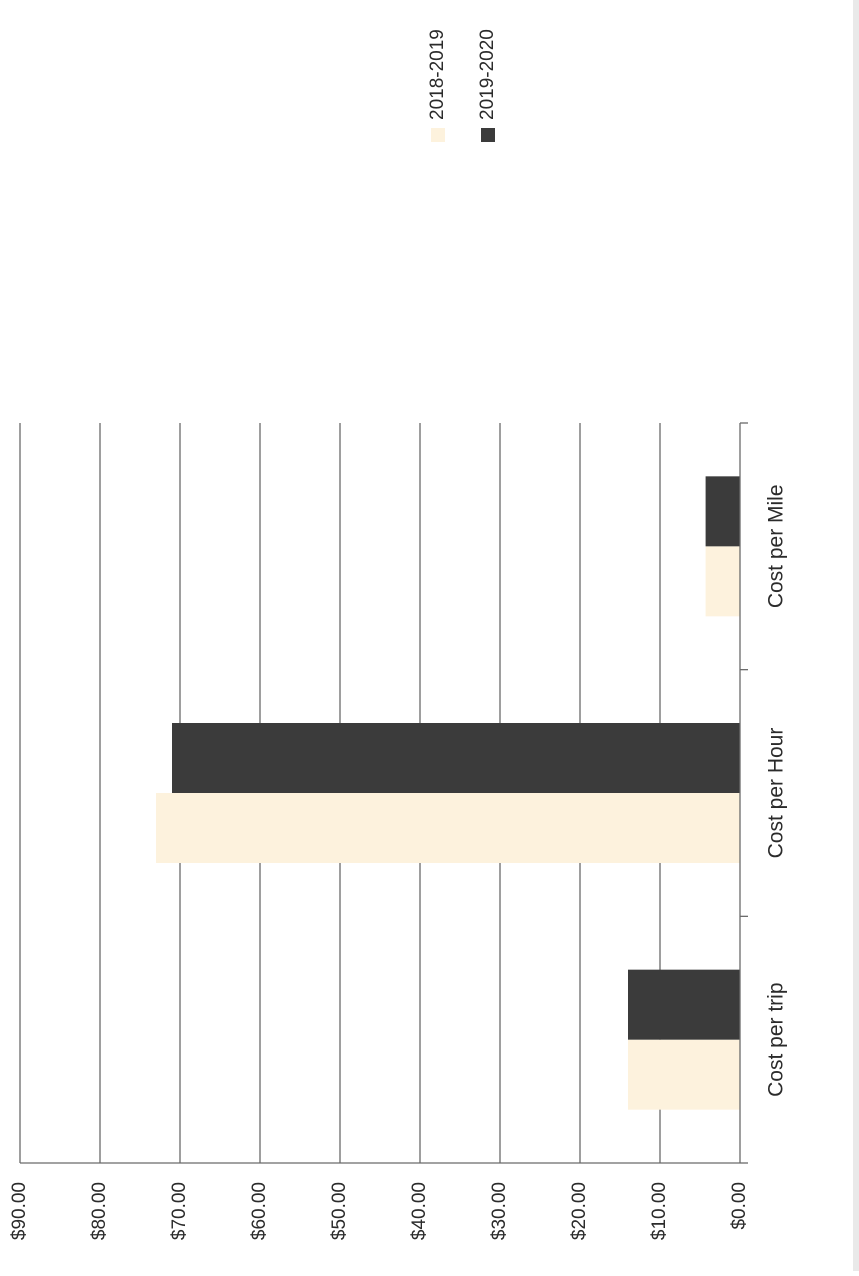  I want to click on y-tick-label: $10.00, so click(659, 1211).